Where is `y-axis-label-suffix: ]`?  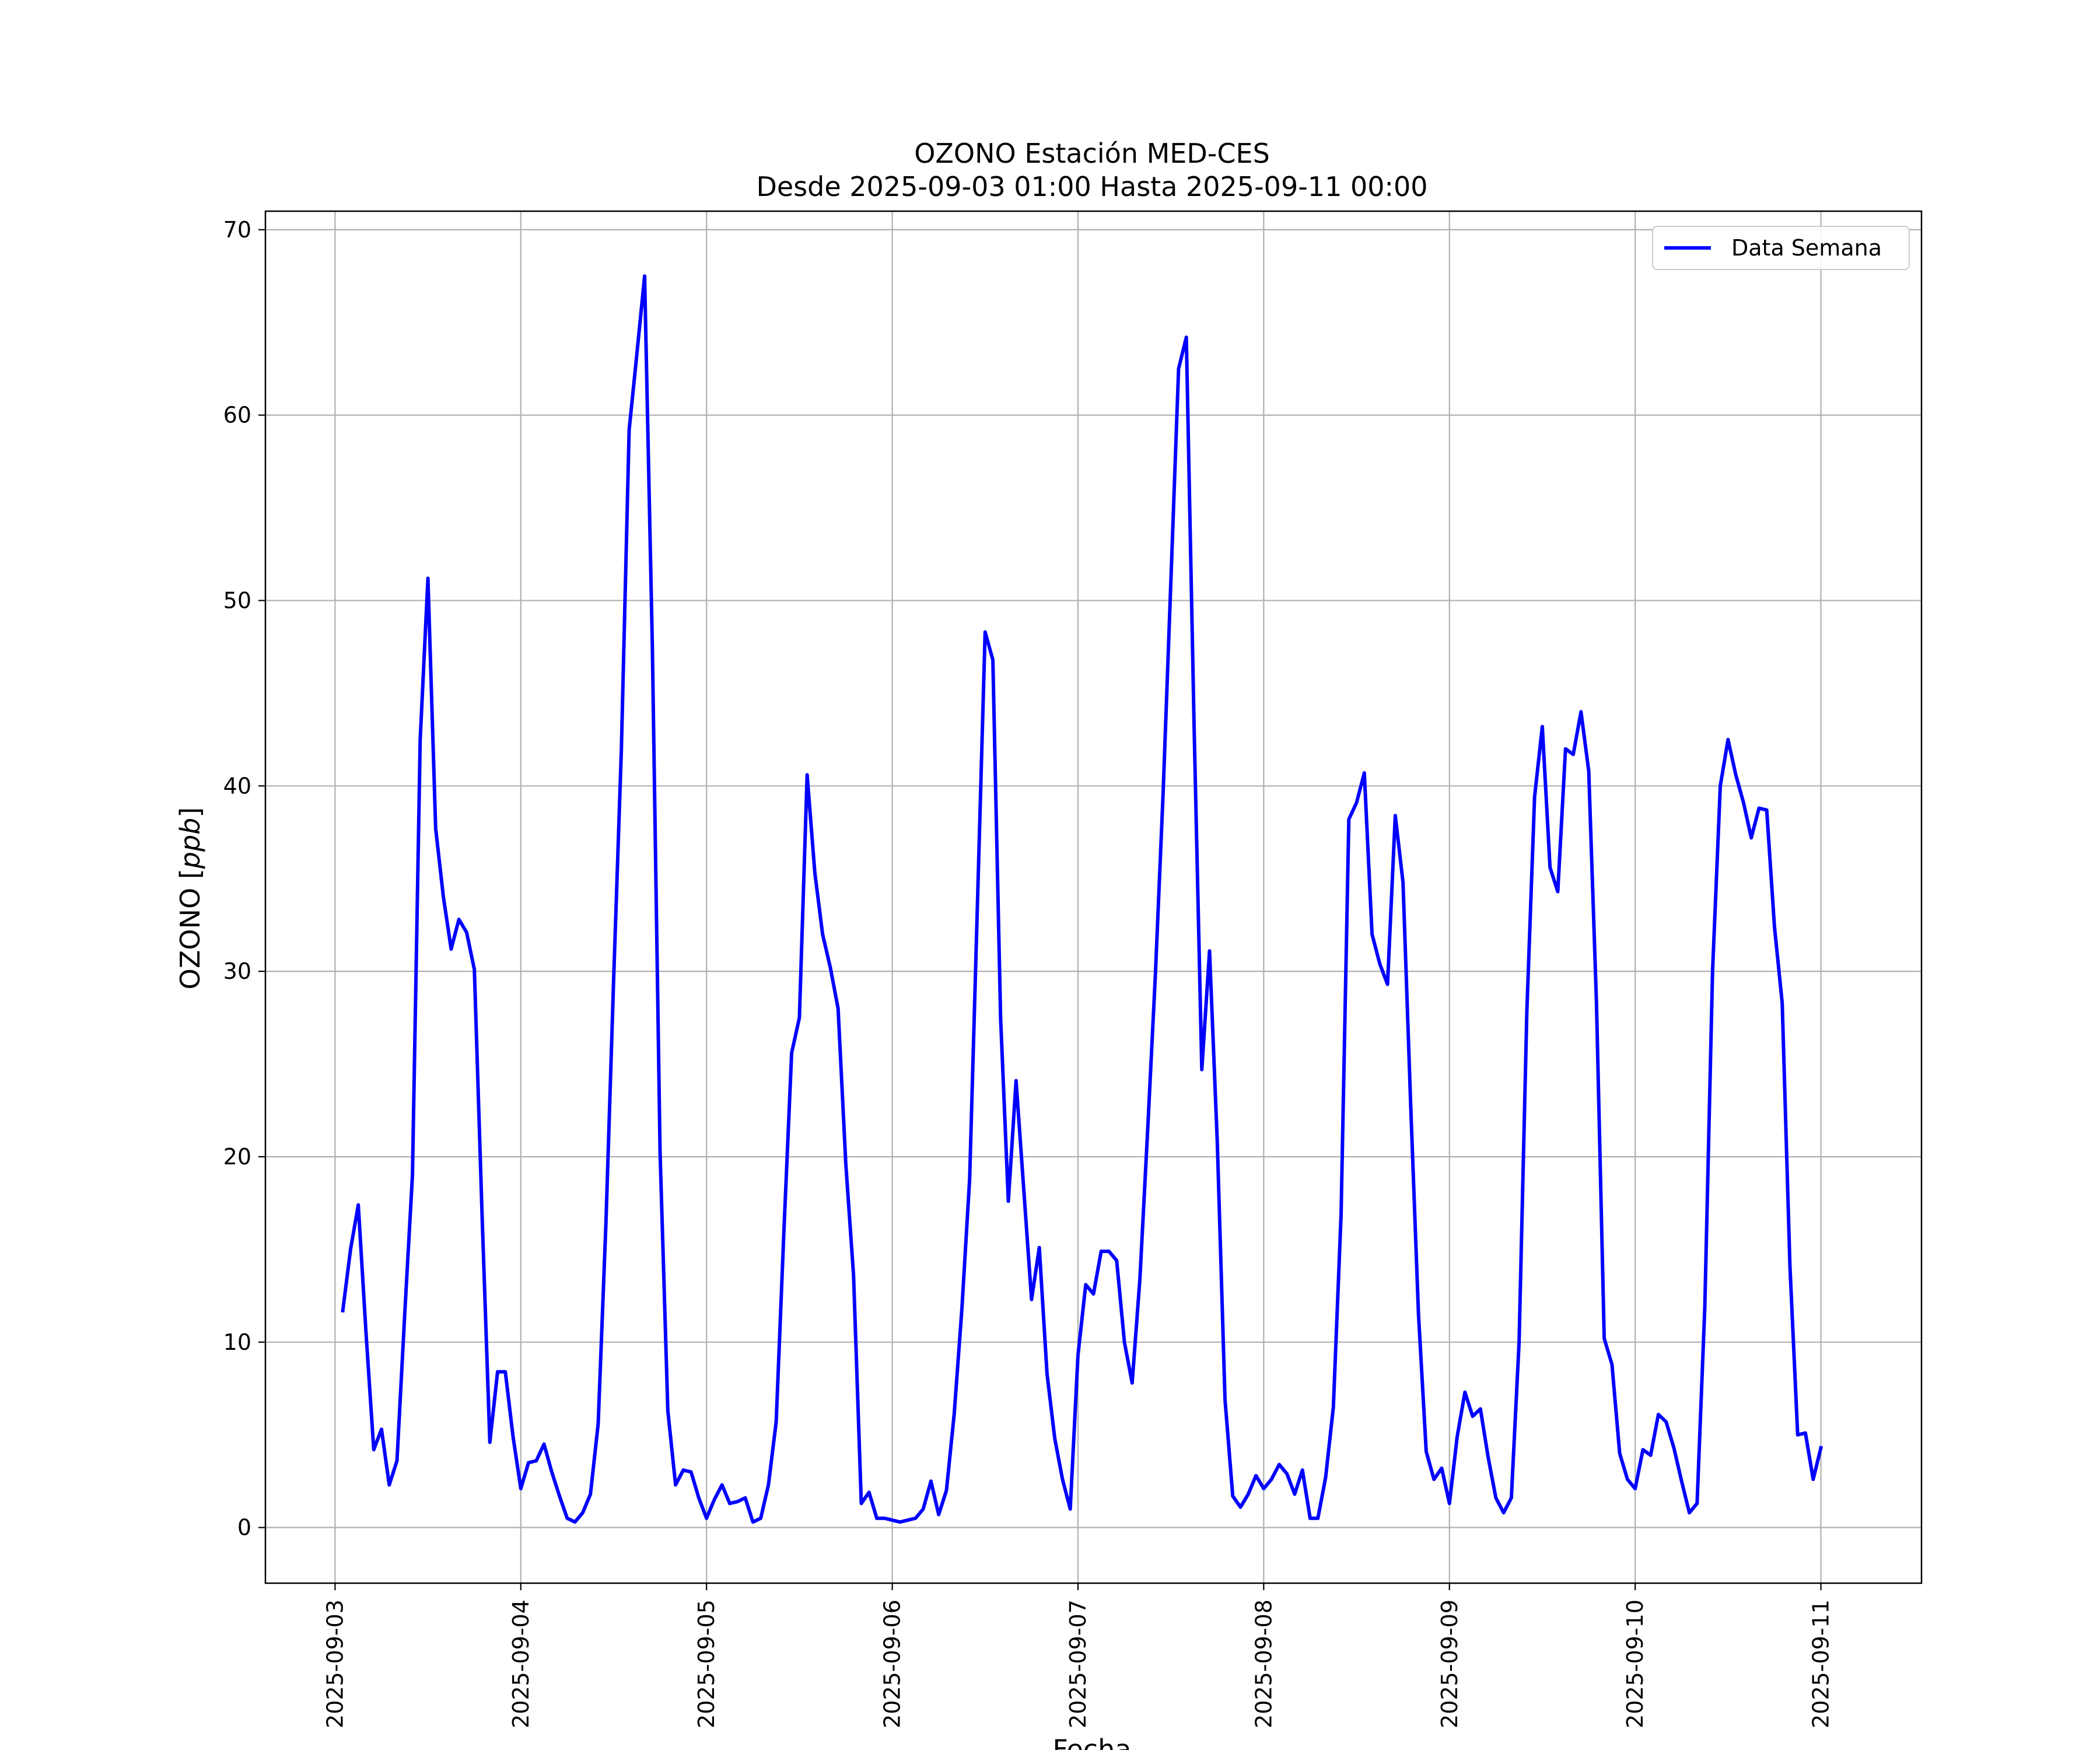
y-axis-label-suffix: ] is located at coordinates (190, 813).